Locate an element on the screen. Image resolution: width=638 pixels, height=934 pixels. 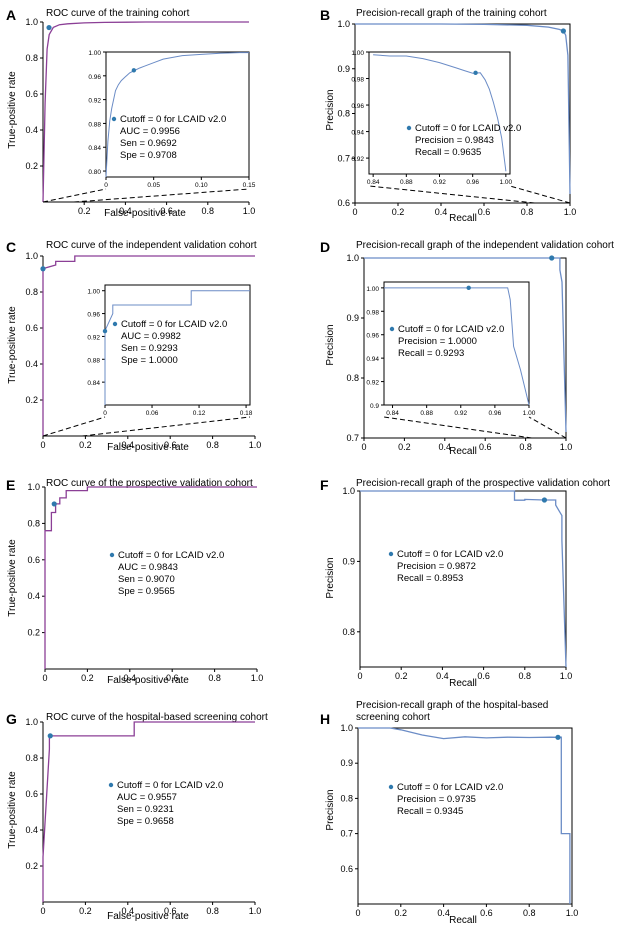
annotation-line: AUC = 0.9557 is located at coordinates (147, 797).